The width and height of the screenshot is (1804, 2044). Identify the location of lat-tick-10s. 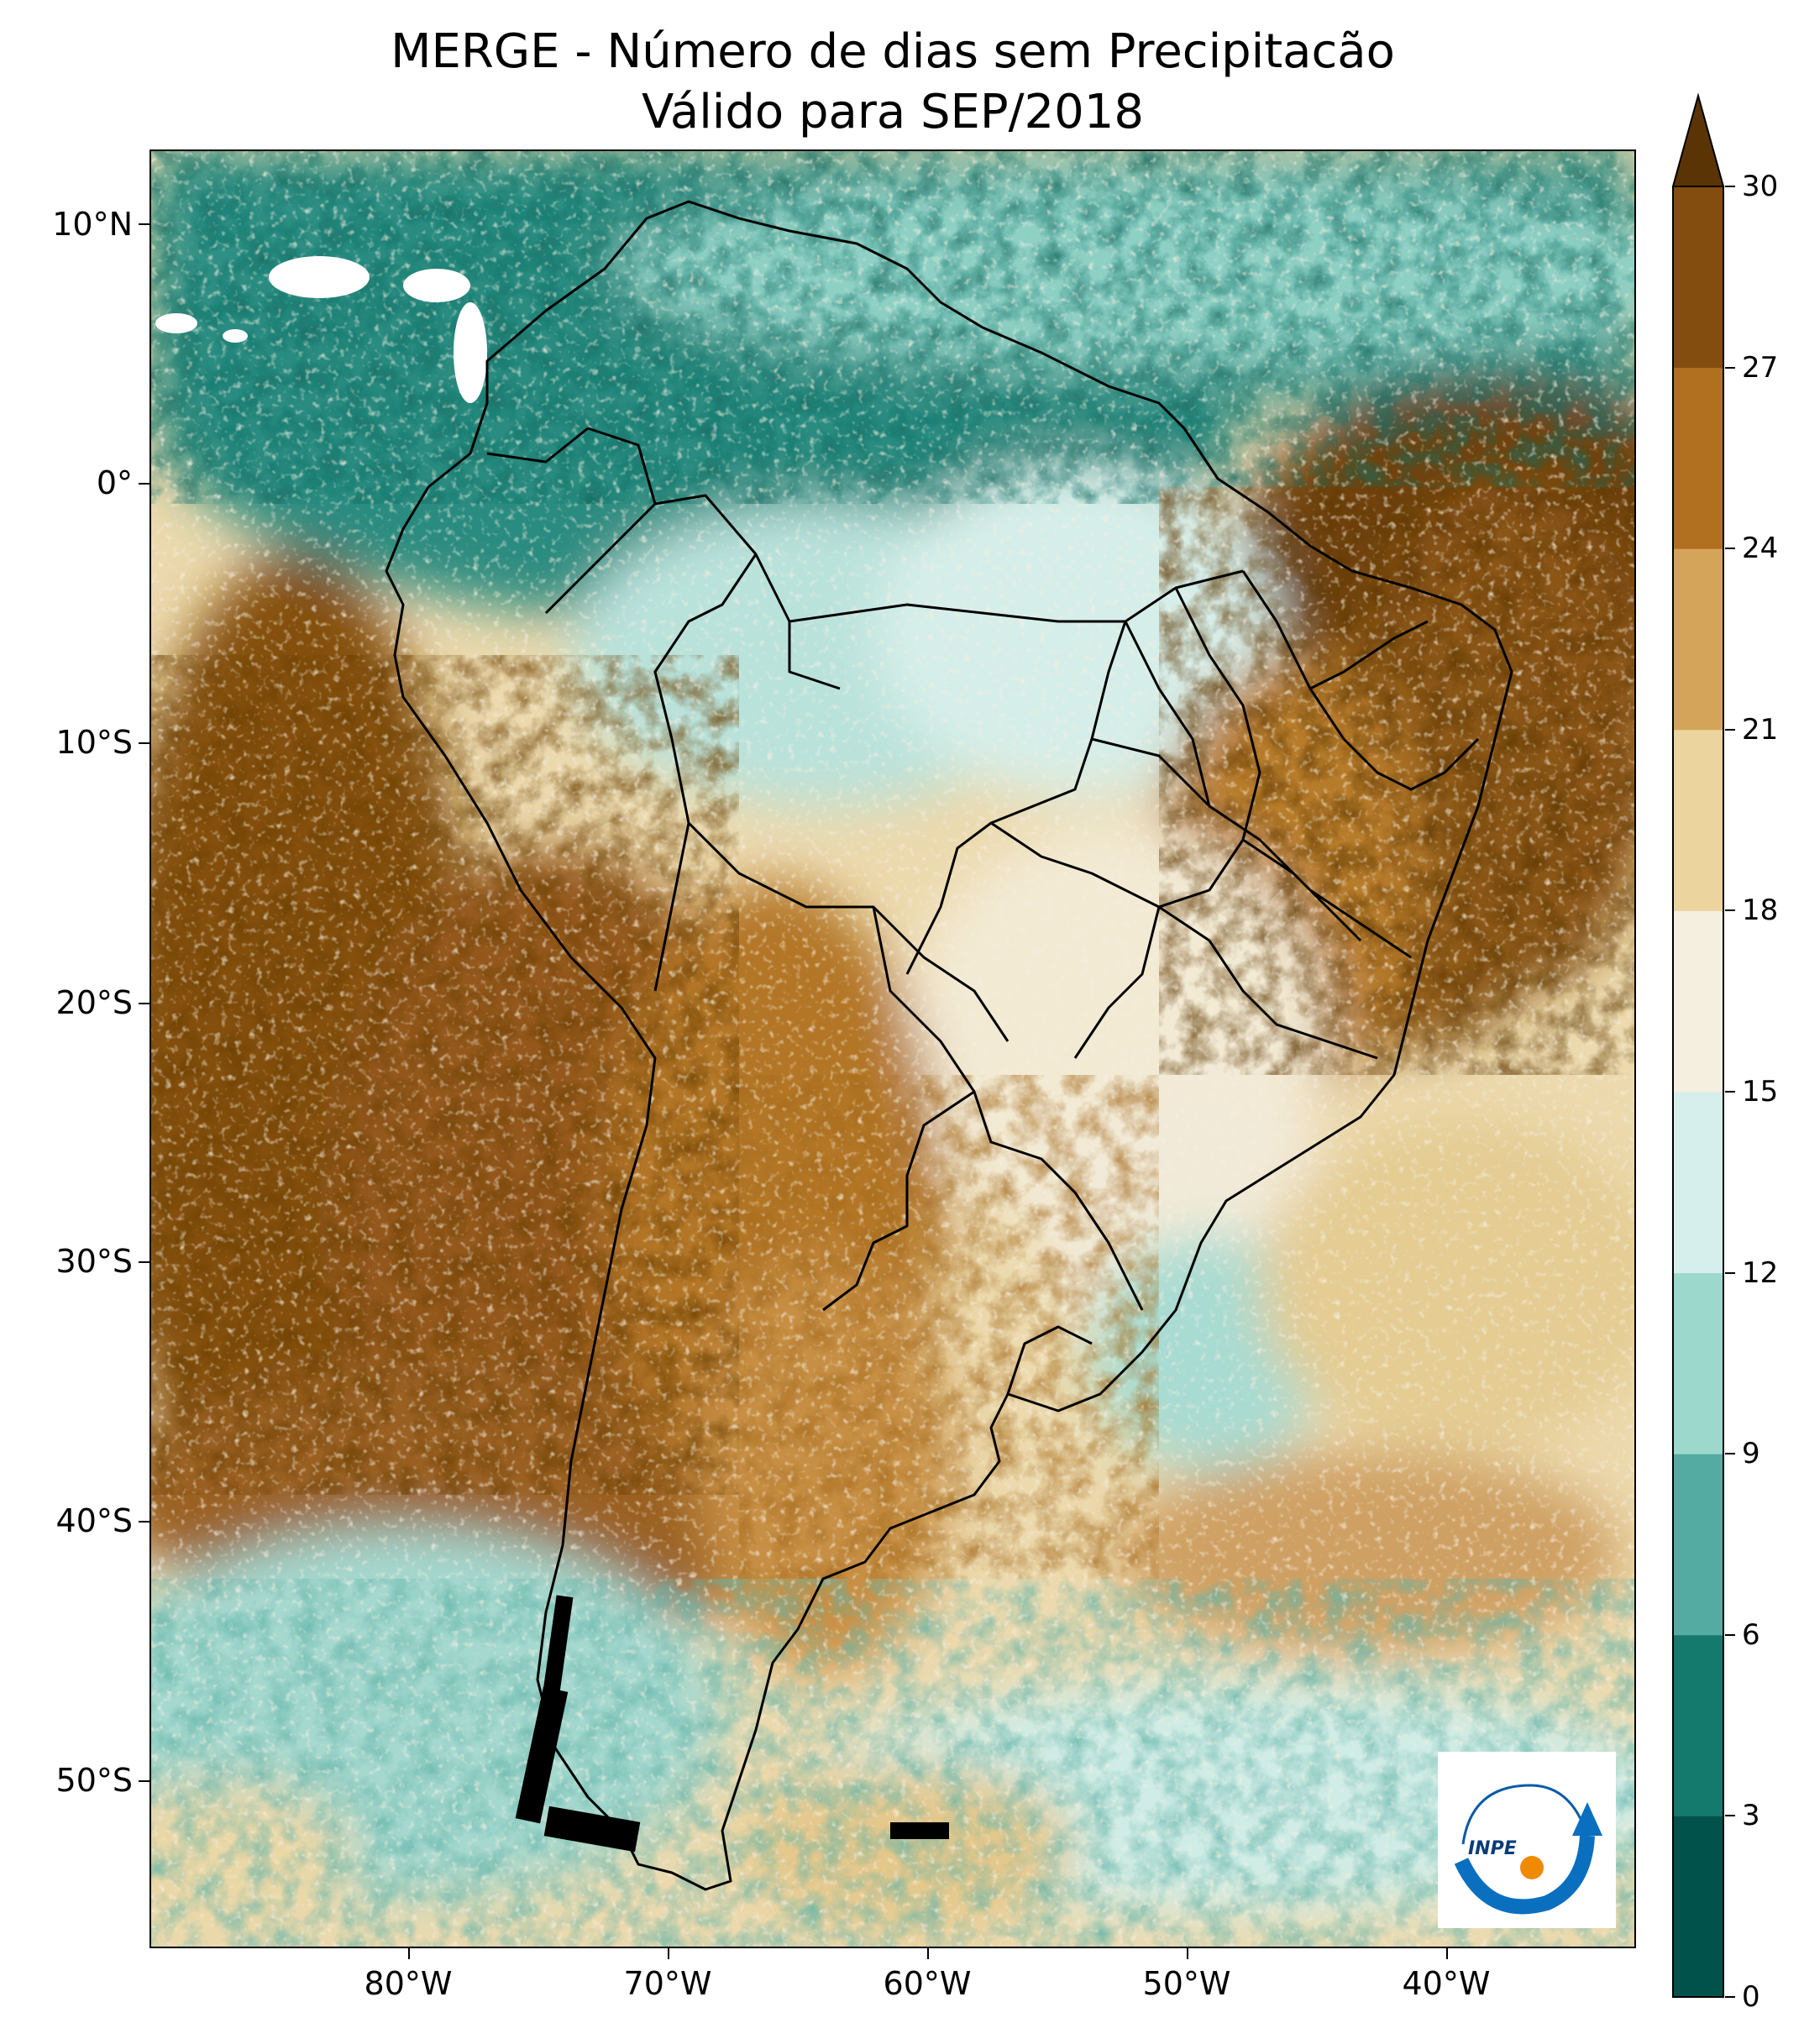
(144, 743).